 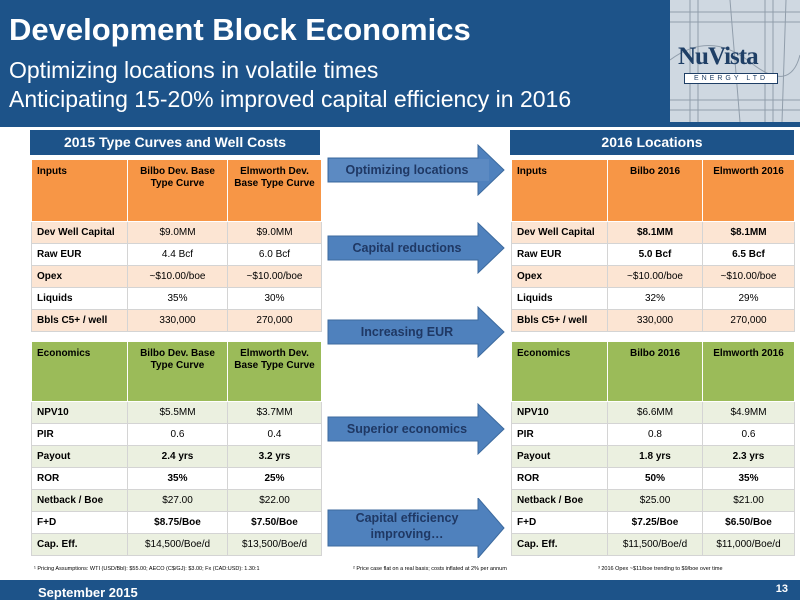 What do you see at coordinates (176, 254) in the screenshot?
I see `table-row: Raw EUR 4.4 Bcf 6.0 Bcf` at bounding box center [176, 254].